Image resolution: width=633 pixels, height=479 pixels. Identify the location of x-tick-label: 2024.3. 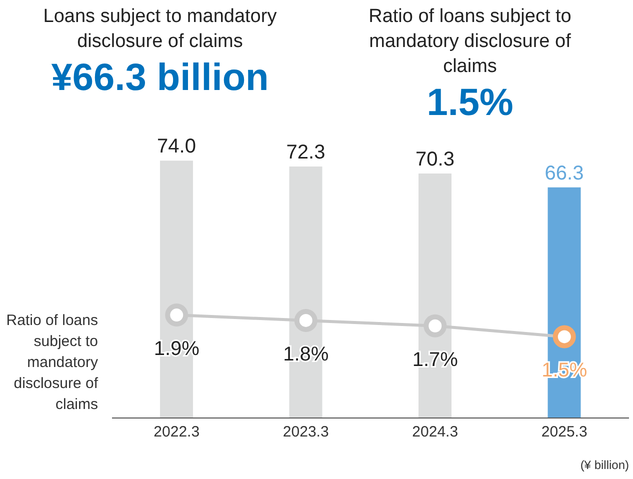
(435, 432).